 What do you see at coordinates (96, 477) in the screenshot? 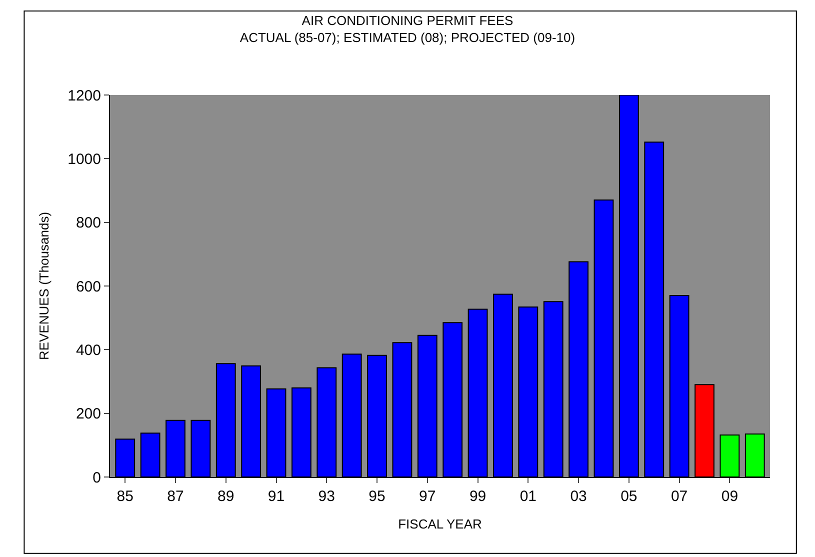
I see `y-tick-label: 0` at bounding box center [96, 477].